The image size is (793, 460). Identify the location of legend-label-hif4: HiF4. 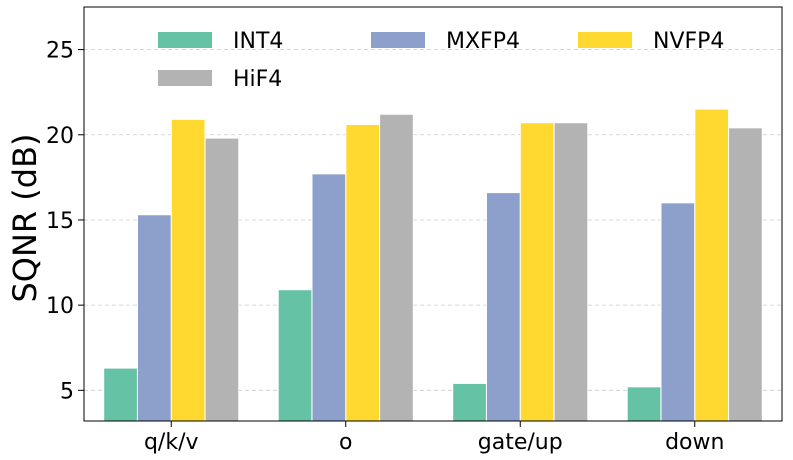
(257, 79).